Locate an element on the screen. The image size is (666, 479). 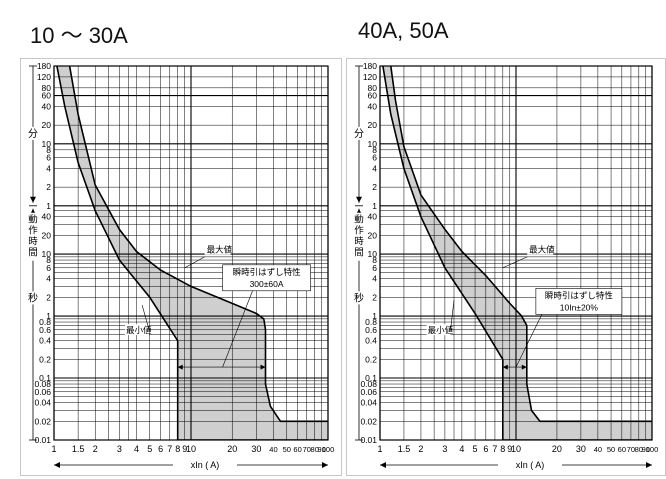
x-axis-label: xIn ( A) is located at coordinates (205, 465).